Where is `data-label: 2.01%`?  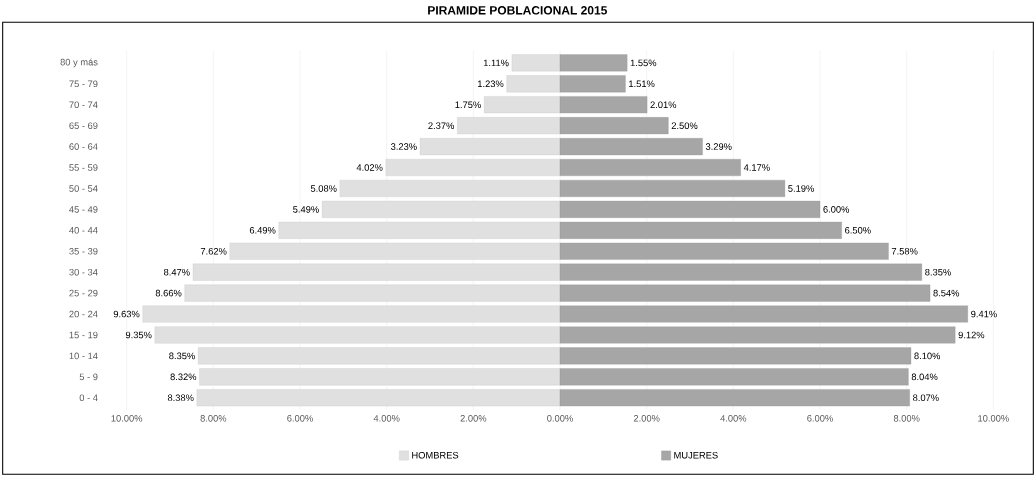
data-label: 2.01% is located at coordinates (663, 105).